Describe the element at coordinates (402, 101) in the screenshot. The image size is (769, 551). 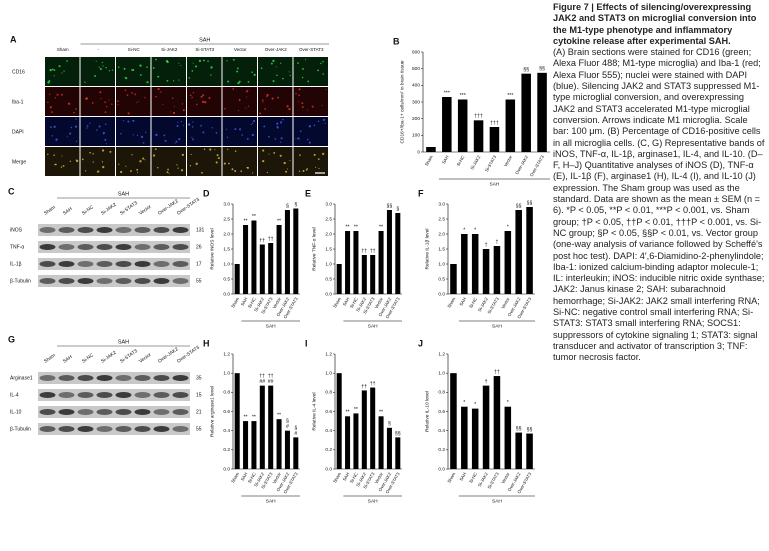
I see `y-axis-title: CD16+/Iba-1+ cells/mm² in brain tissue` at that location.